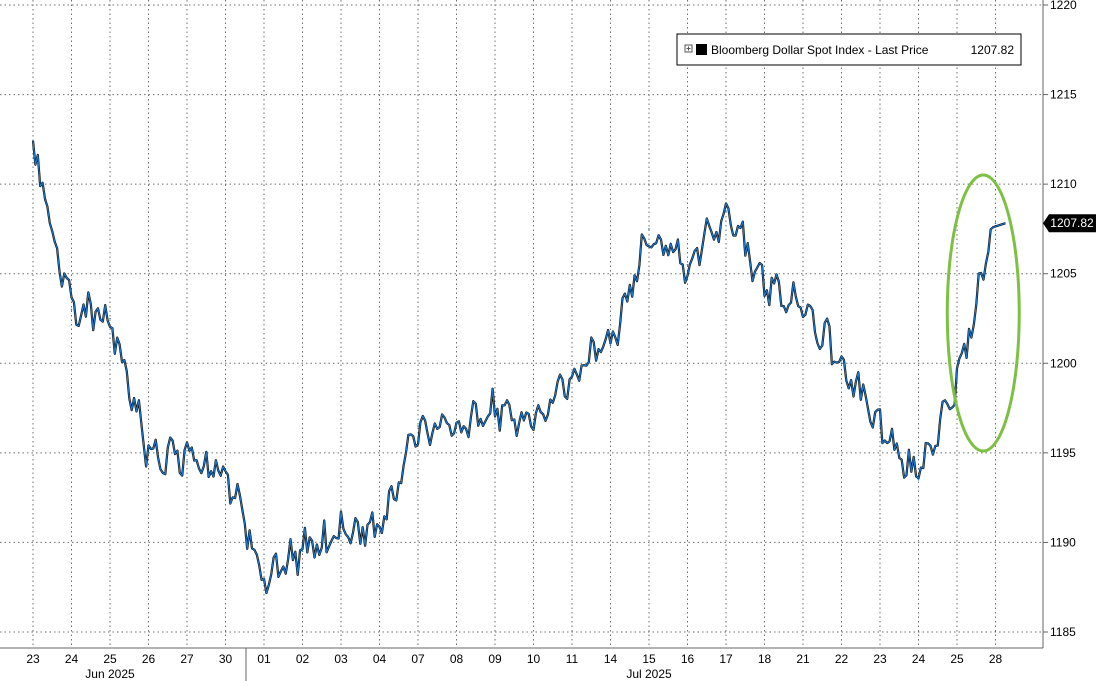 The image size is (1096, 681). What do you see at coordinates (993, 50) in the screenshot?
I see `legend-value: 1207.82` at bounding box center [993, 50].